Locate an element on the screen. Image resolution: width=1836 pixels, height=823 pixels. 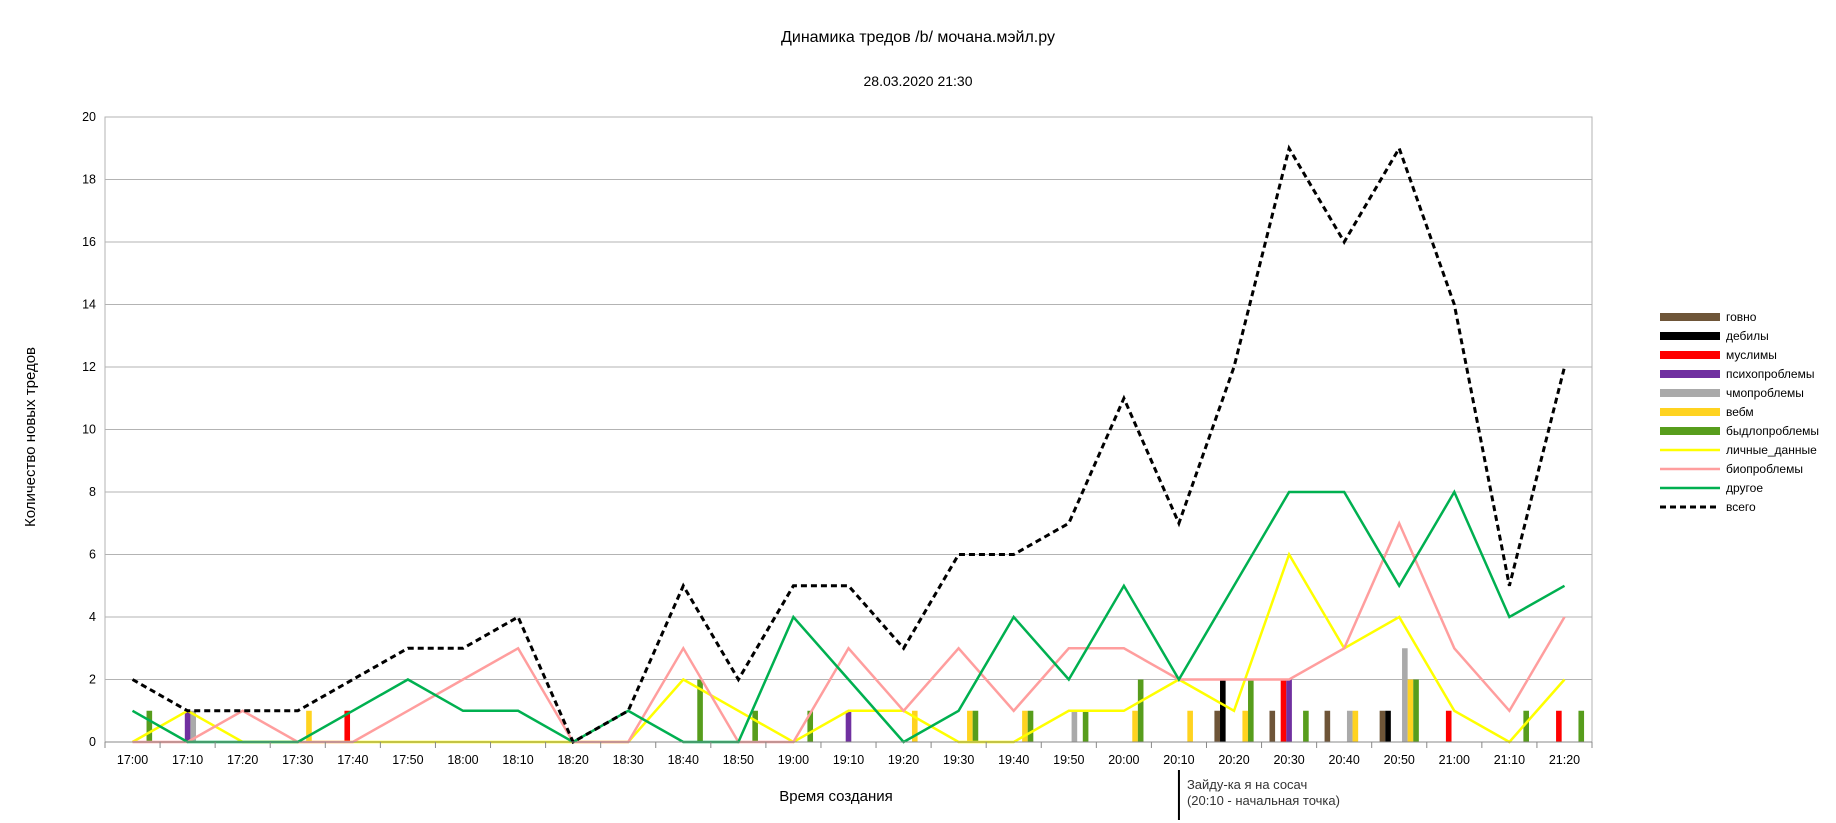
x-tick-label: 17:40 is located at coordinates (352, 760).